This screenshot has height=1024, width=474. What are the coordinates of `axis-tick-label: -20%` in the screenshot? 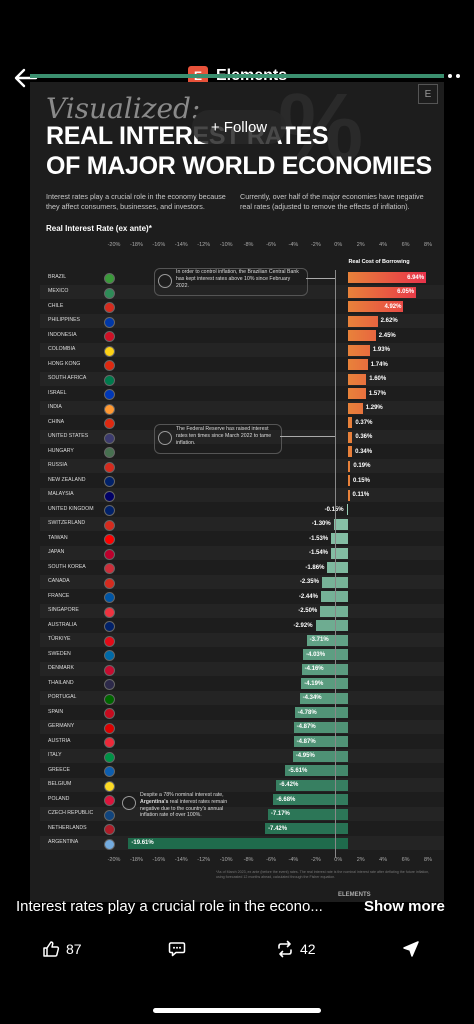 It's located at (114, 860).